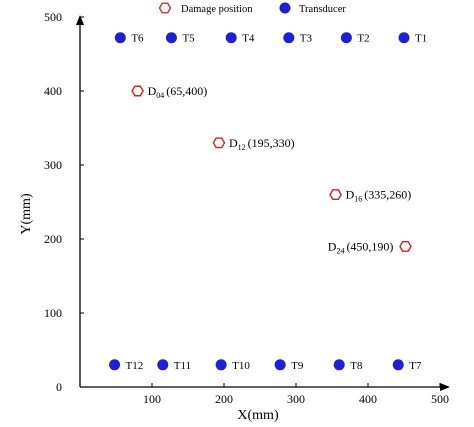  What do you see at coordinates (188, 39) in the screenshot?
I see `transducer-label: T5` at bounding box center [188, 39].